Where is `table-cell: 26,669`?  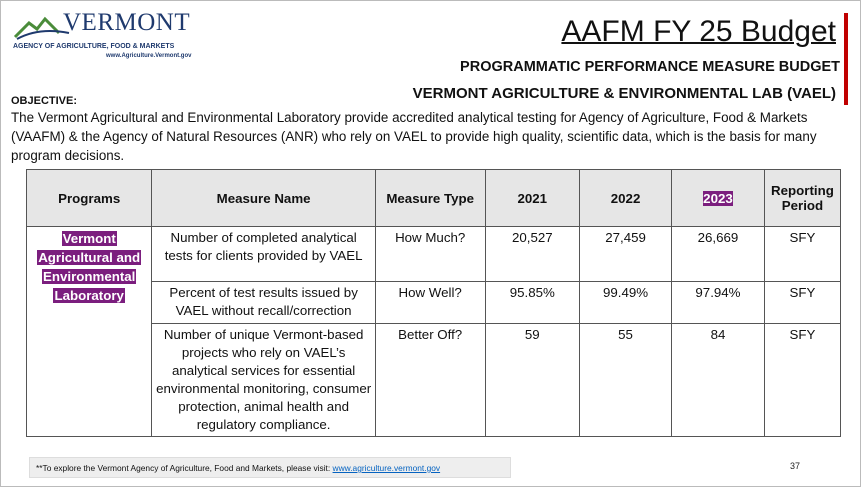
table-cell: 26,669 is located at coordinates (718, 254).